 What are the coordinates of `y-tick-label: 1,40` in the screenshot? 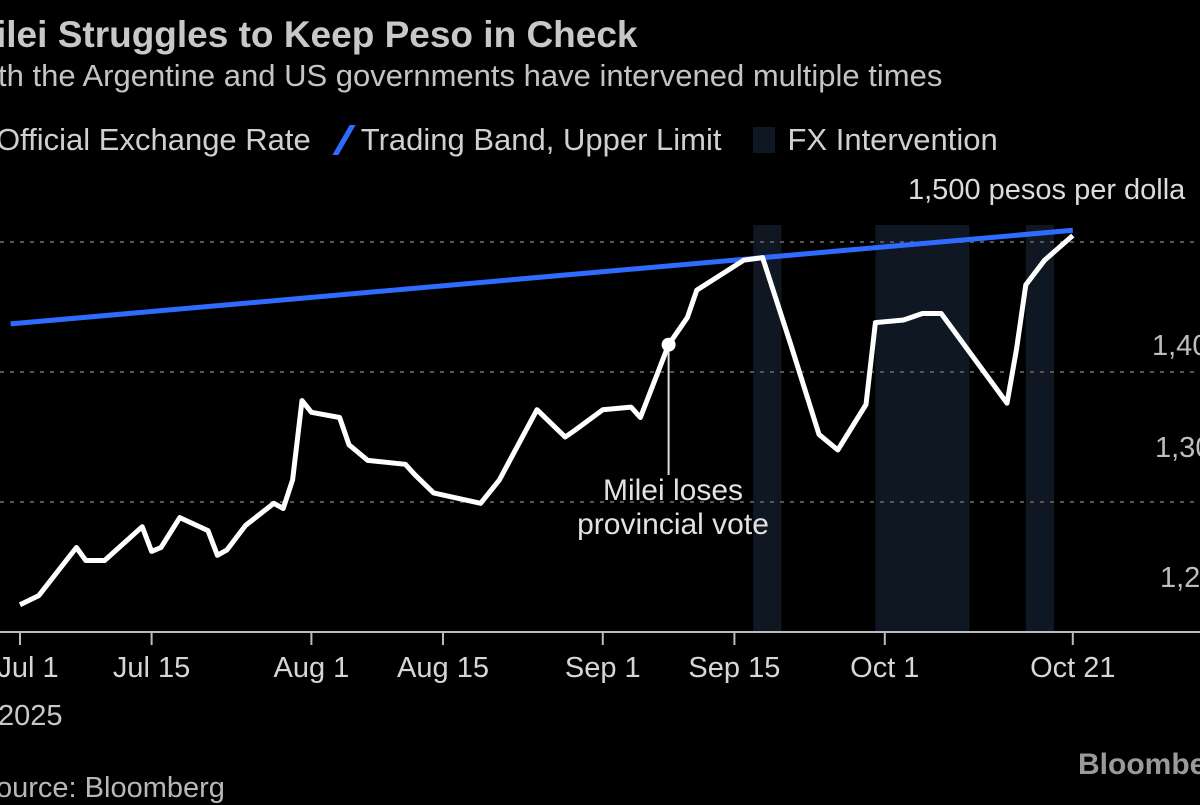 It's located at (1176, 346).